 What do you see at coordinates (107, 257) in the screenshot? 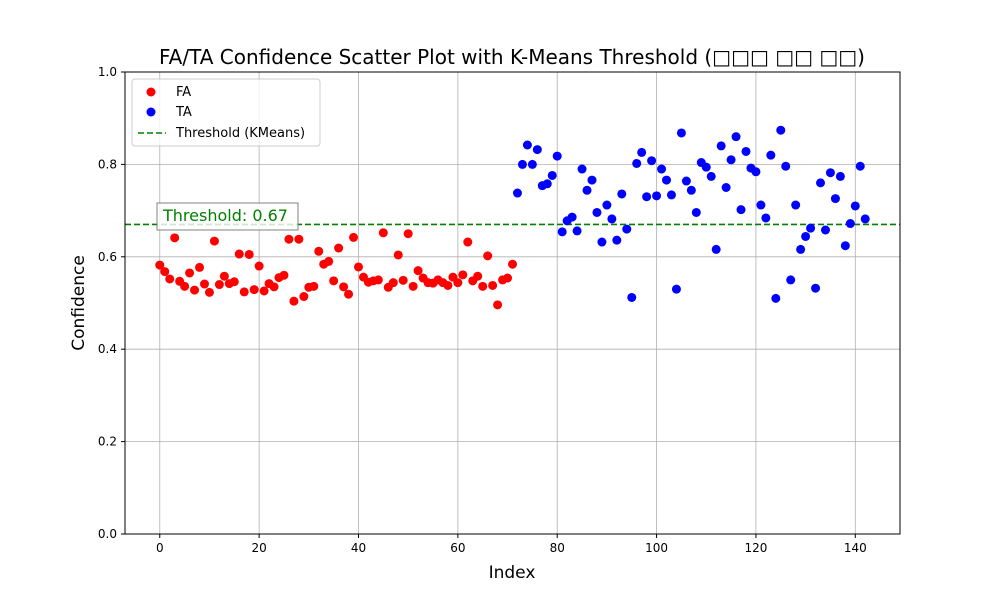
I see `y-tick-label: 0.6` at bounding box center [107, 257].